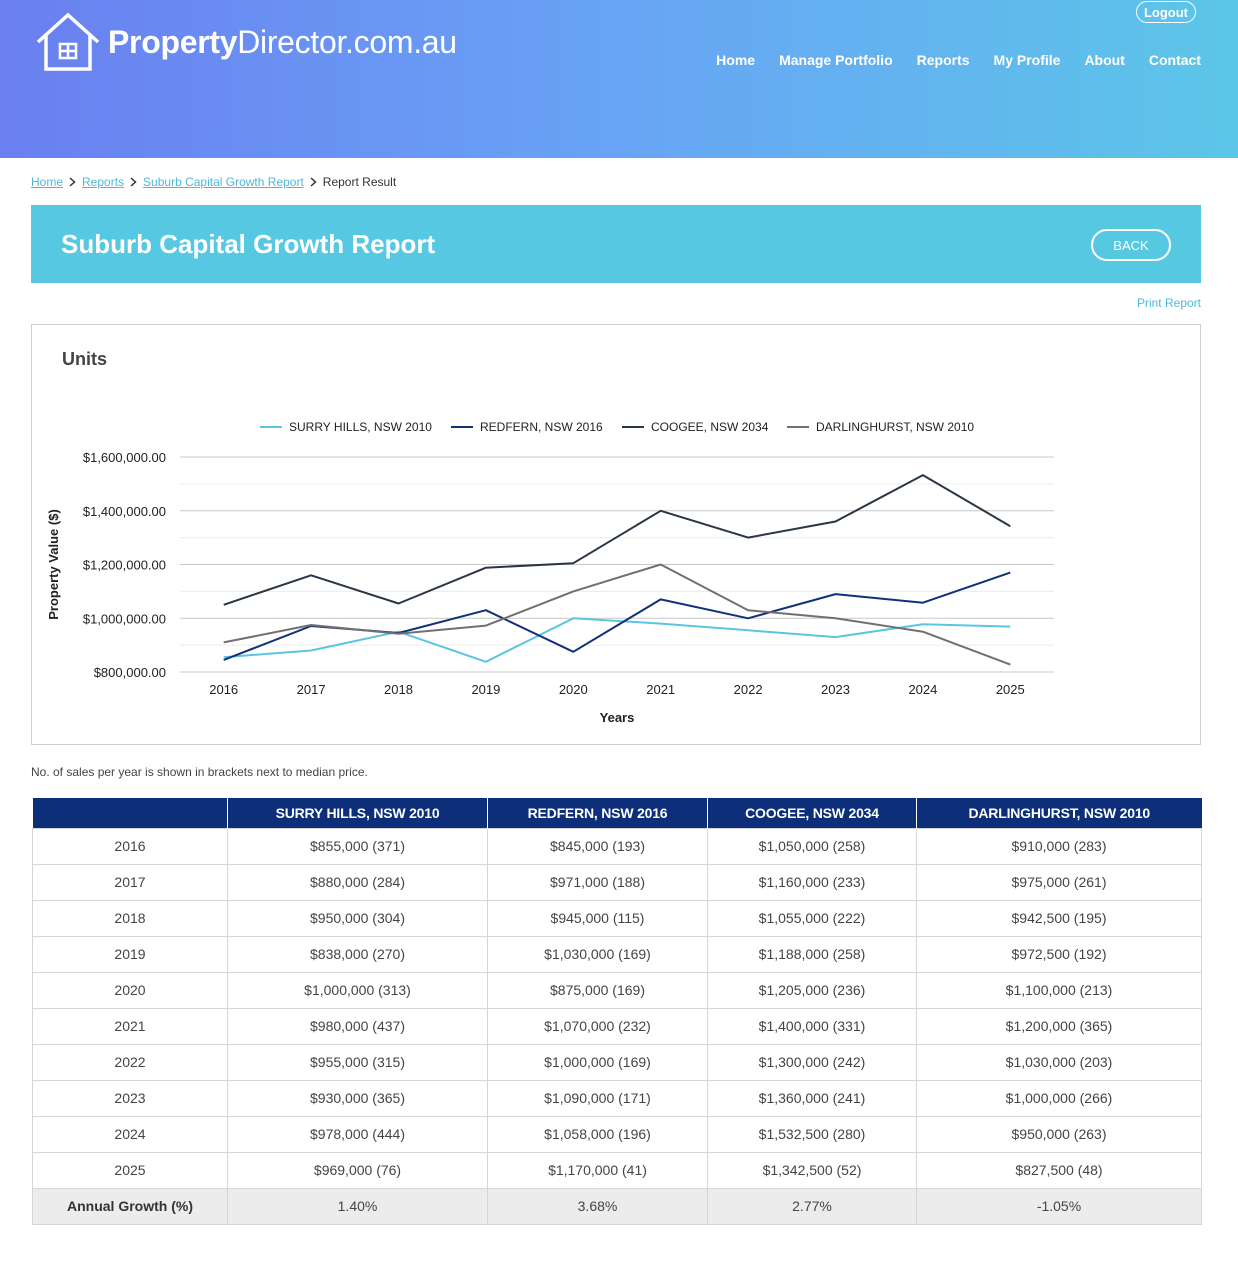 The image size is (1238, 1275). What do you see at coordinates (597, 813) in the screenshot?
I see `header-cell-redfern: REDFERN, NSW 2016` at bounding box center [597, 813].